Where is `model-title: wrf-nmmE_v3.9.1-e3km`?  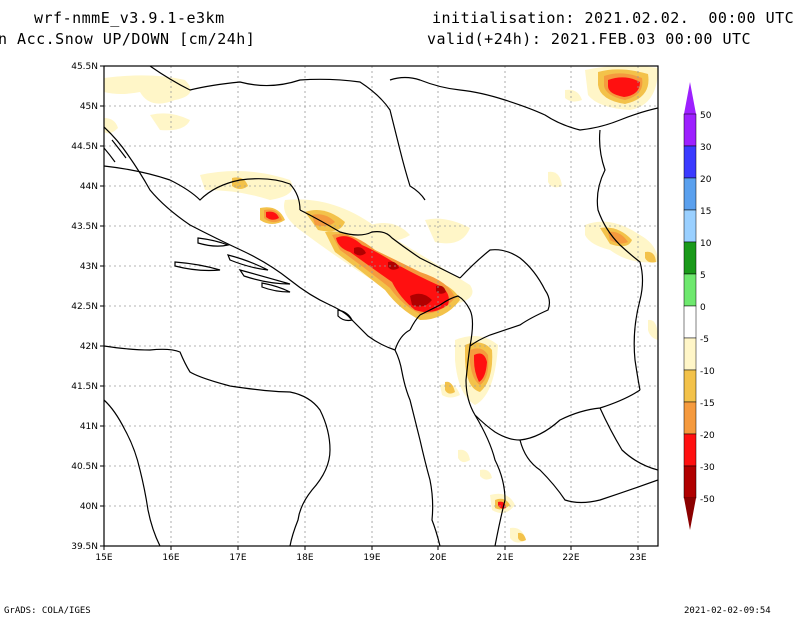
model-title: wrf-nmmE_v3.9.1-e3km is located at coordinates (129, 18).